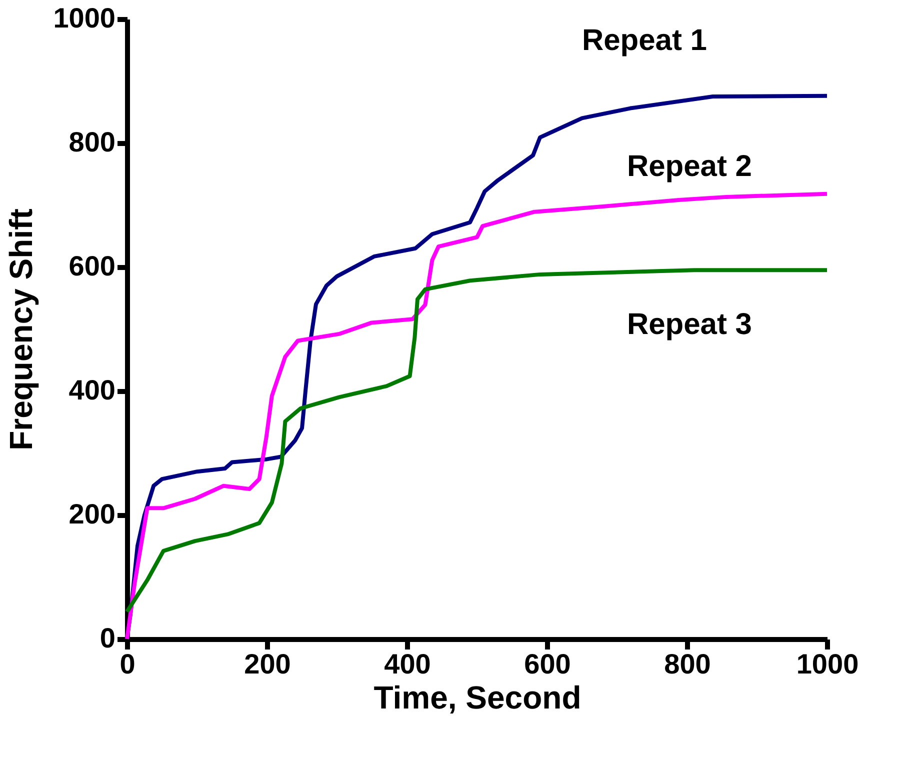 The image size is (901, 759). I want to click on x-tick-label: 200, so click(267, 664).